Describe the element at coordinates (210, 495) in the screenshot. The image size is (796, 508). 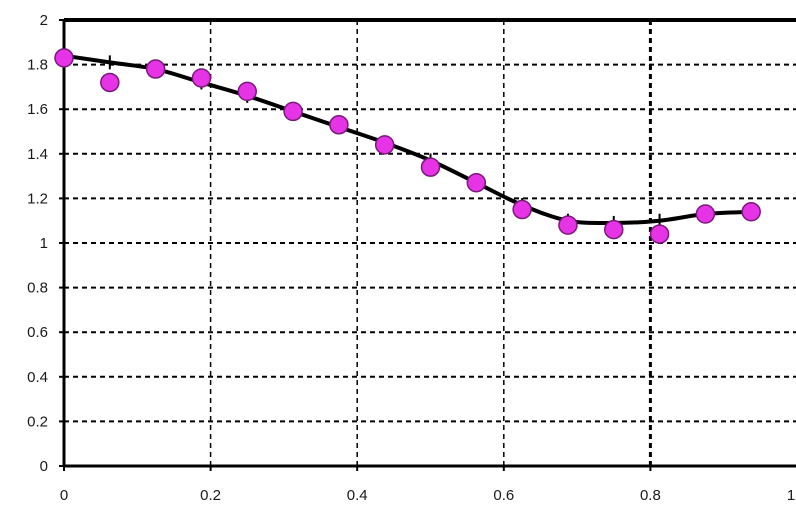
I see `x-tick-label: 0.2` at that location.